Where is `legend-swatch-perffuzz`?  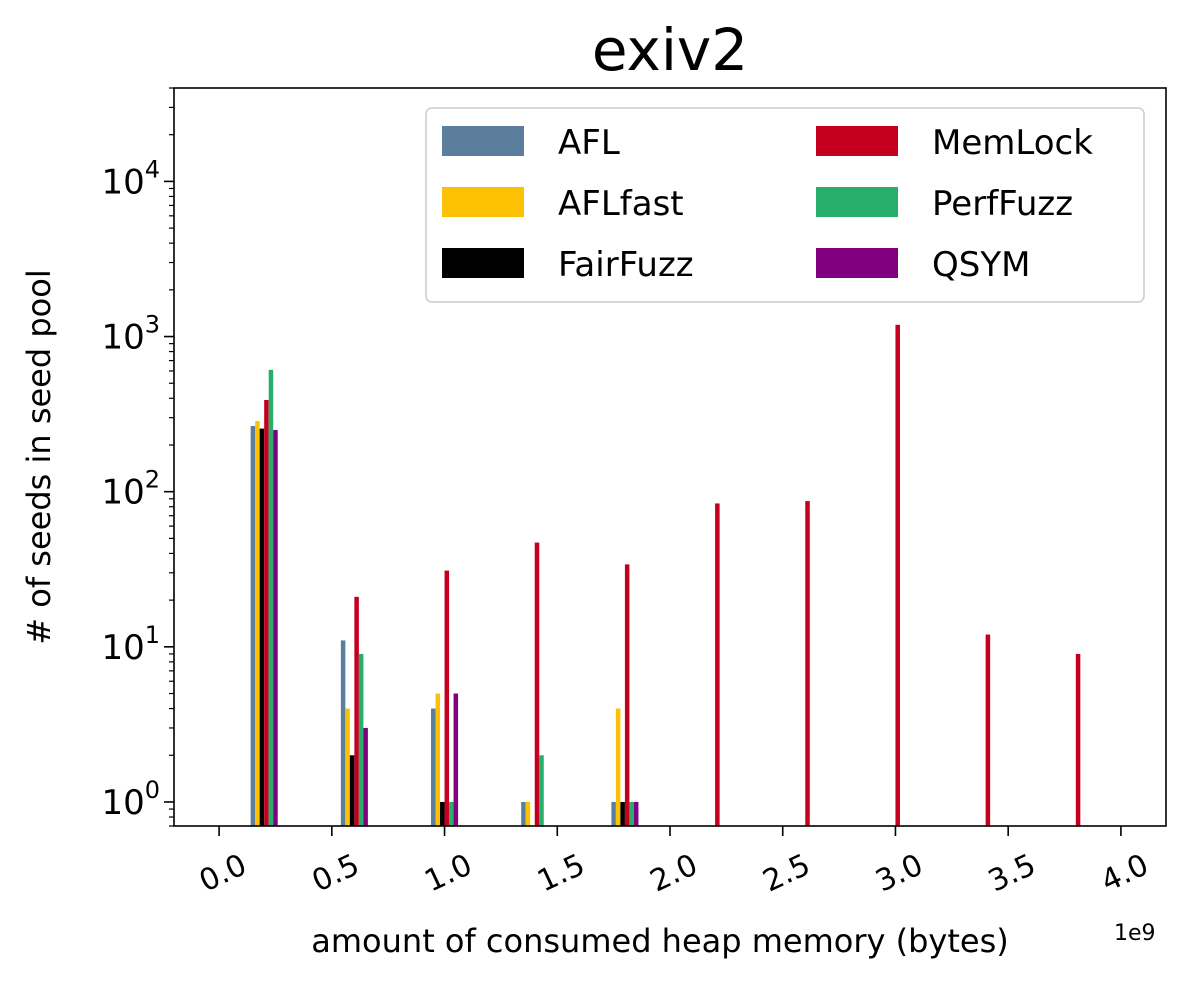
legend-swatch-perffuzz is located at coordinates (857, 202).